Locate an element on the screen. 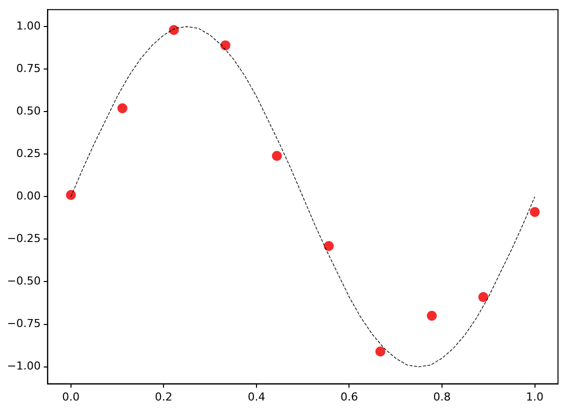 The image size is (568, 413). y-tick-label: −1.00 is located at coordinates (23, 366).